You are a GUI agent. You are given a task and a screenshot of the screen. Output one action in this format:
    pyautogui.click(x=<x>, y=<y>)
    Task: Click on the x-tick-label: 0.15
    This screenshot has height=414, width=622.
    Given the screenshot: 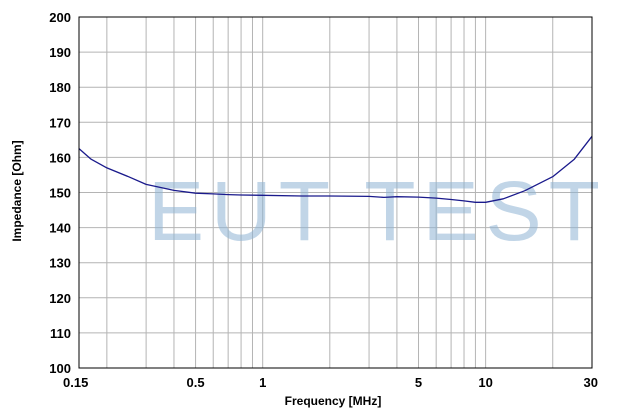 What is the action you would take?
    pyautogui.click(x=75, y=382)
    